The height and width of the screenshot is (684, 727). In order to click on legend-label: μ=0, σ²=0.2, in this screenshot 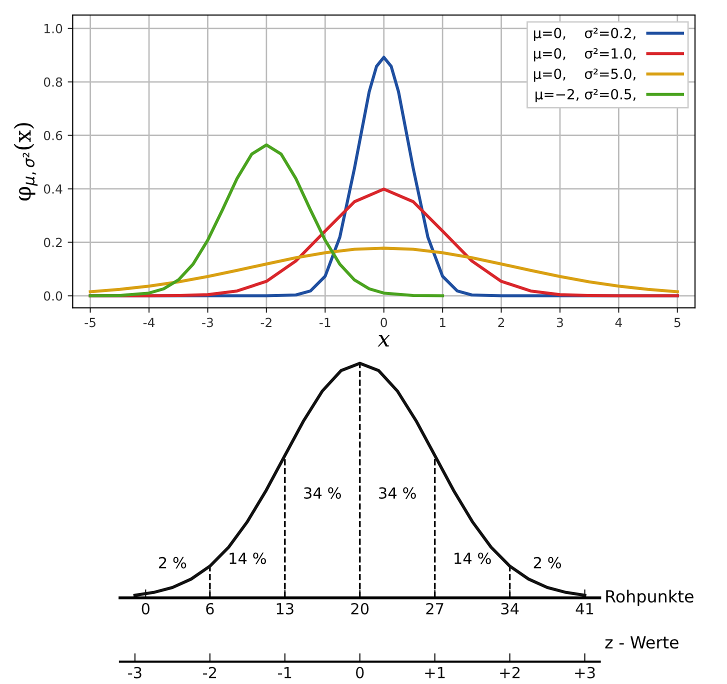, I will do `click(585, 34)`.